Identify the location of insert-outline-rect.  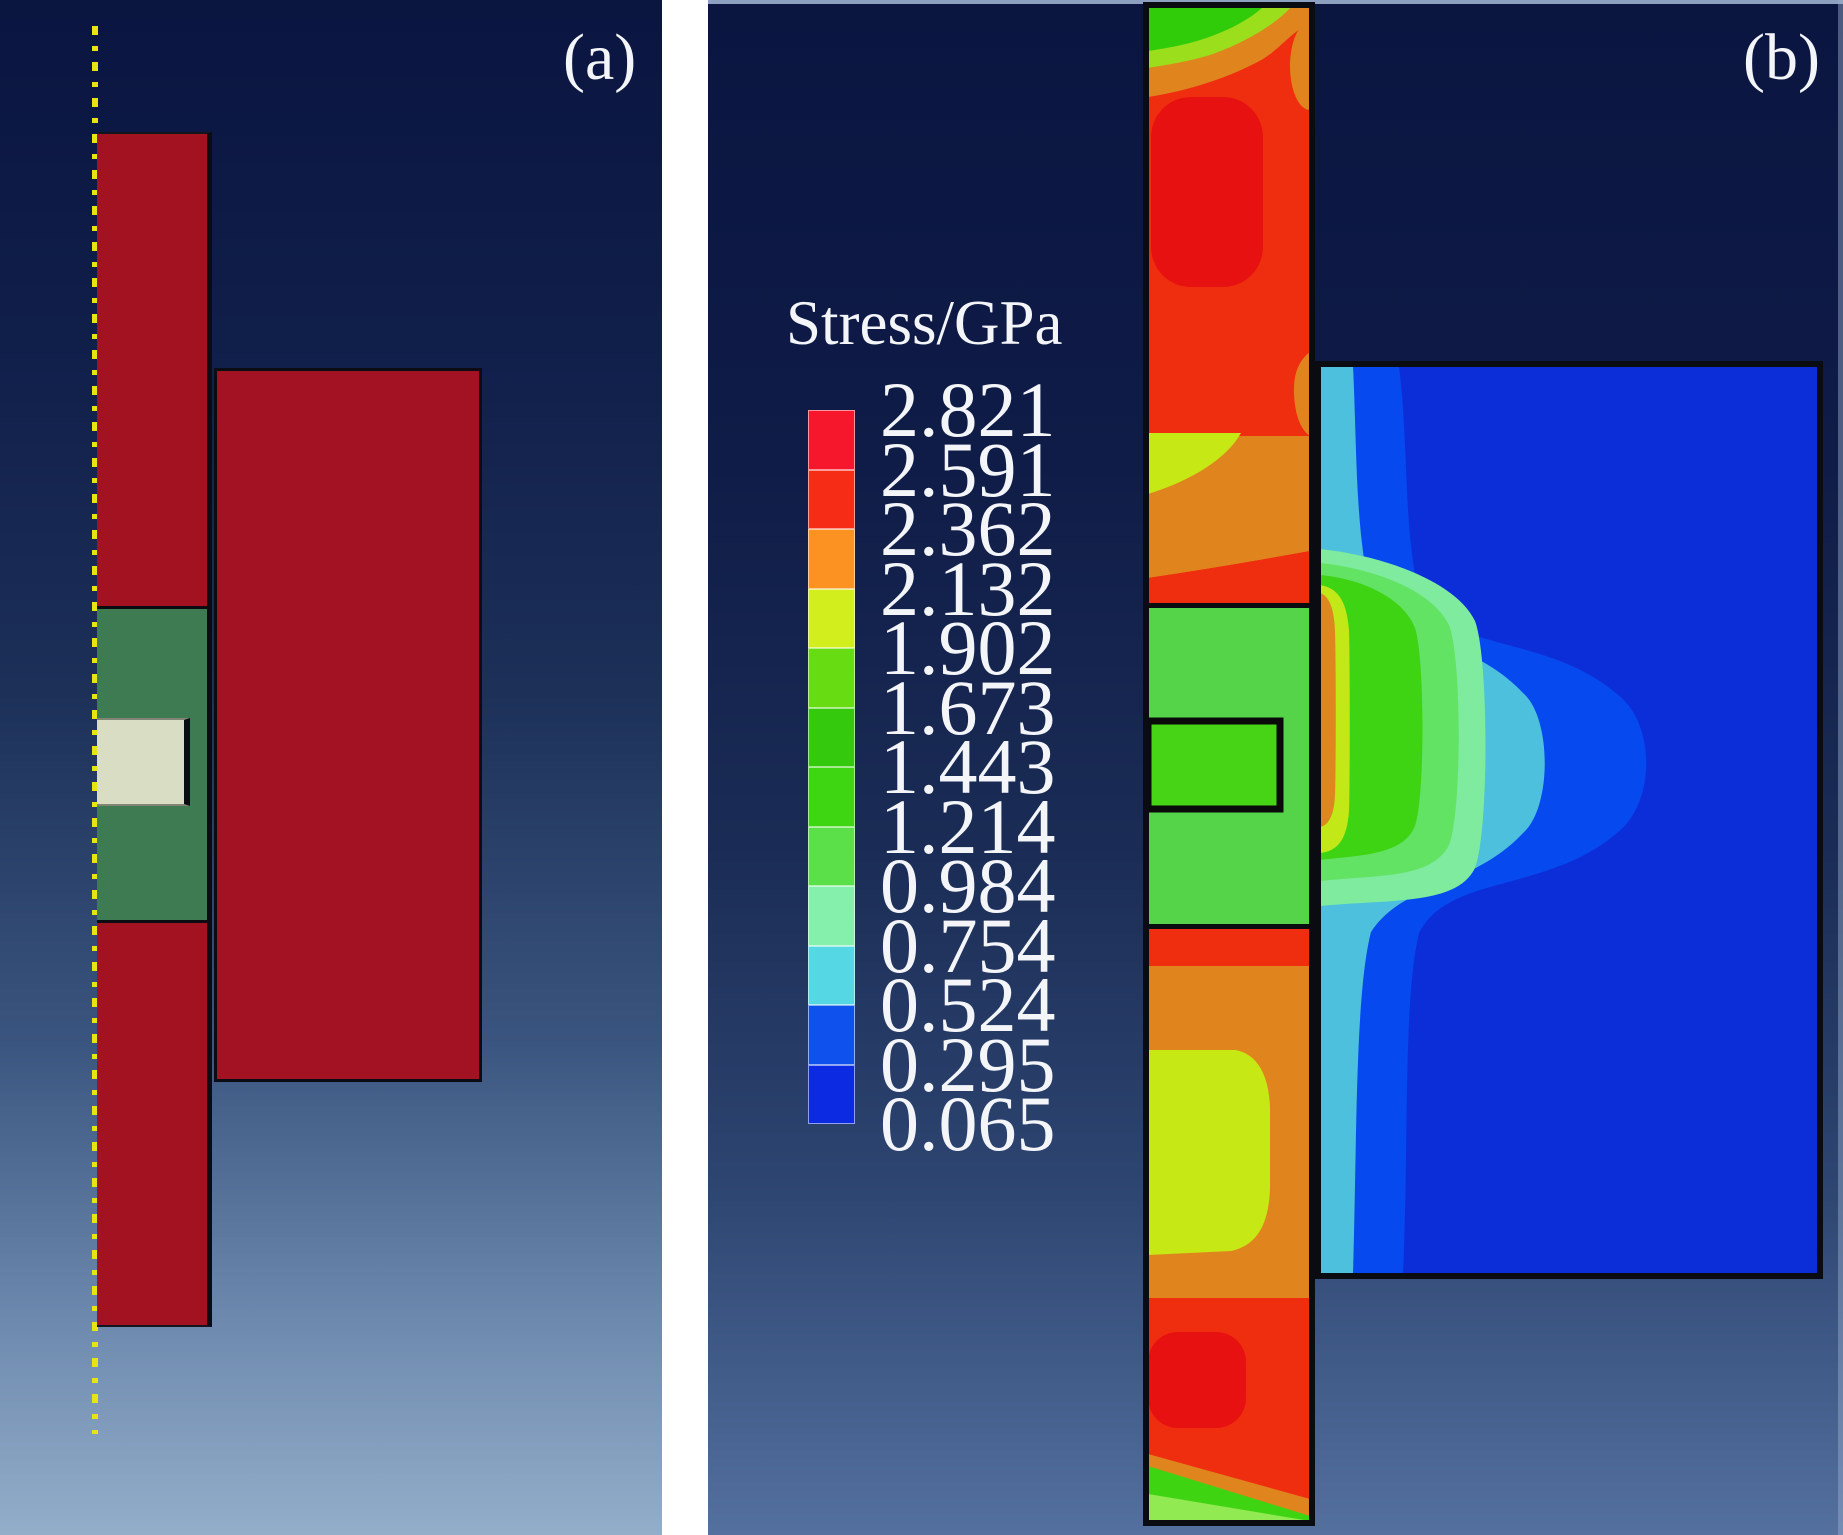
(1216, 765).